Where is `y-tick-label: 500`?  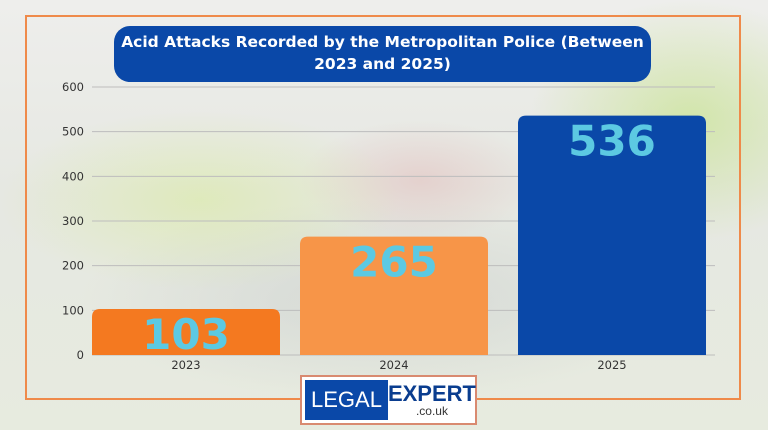 y-tick-label: 500 is located at coordinates (73, 132).